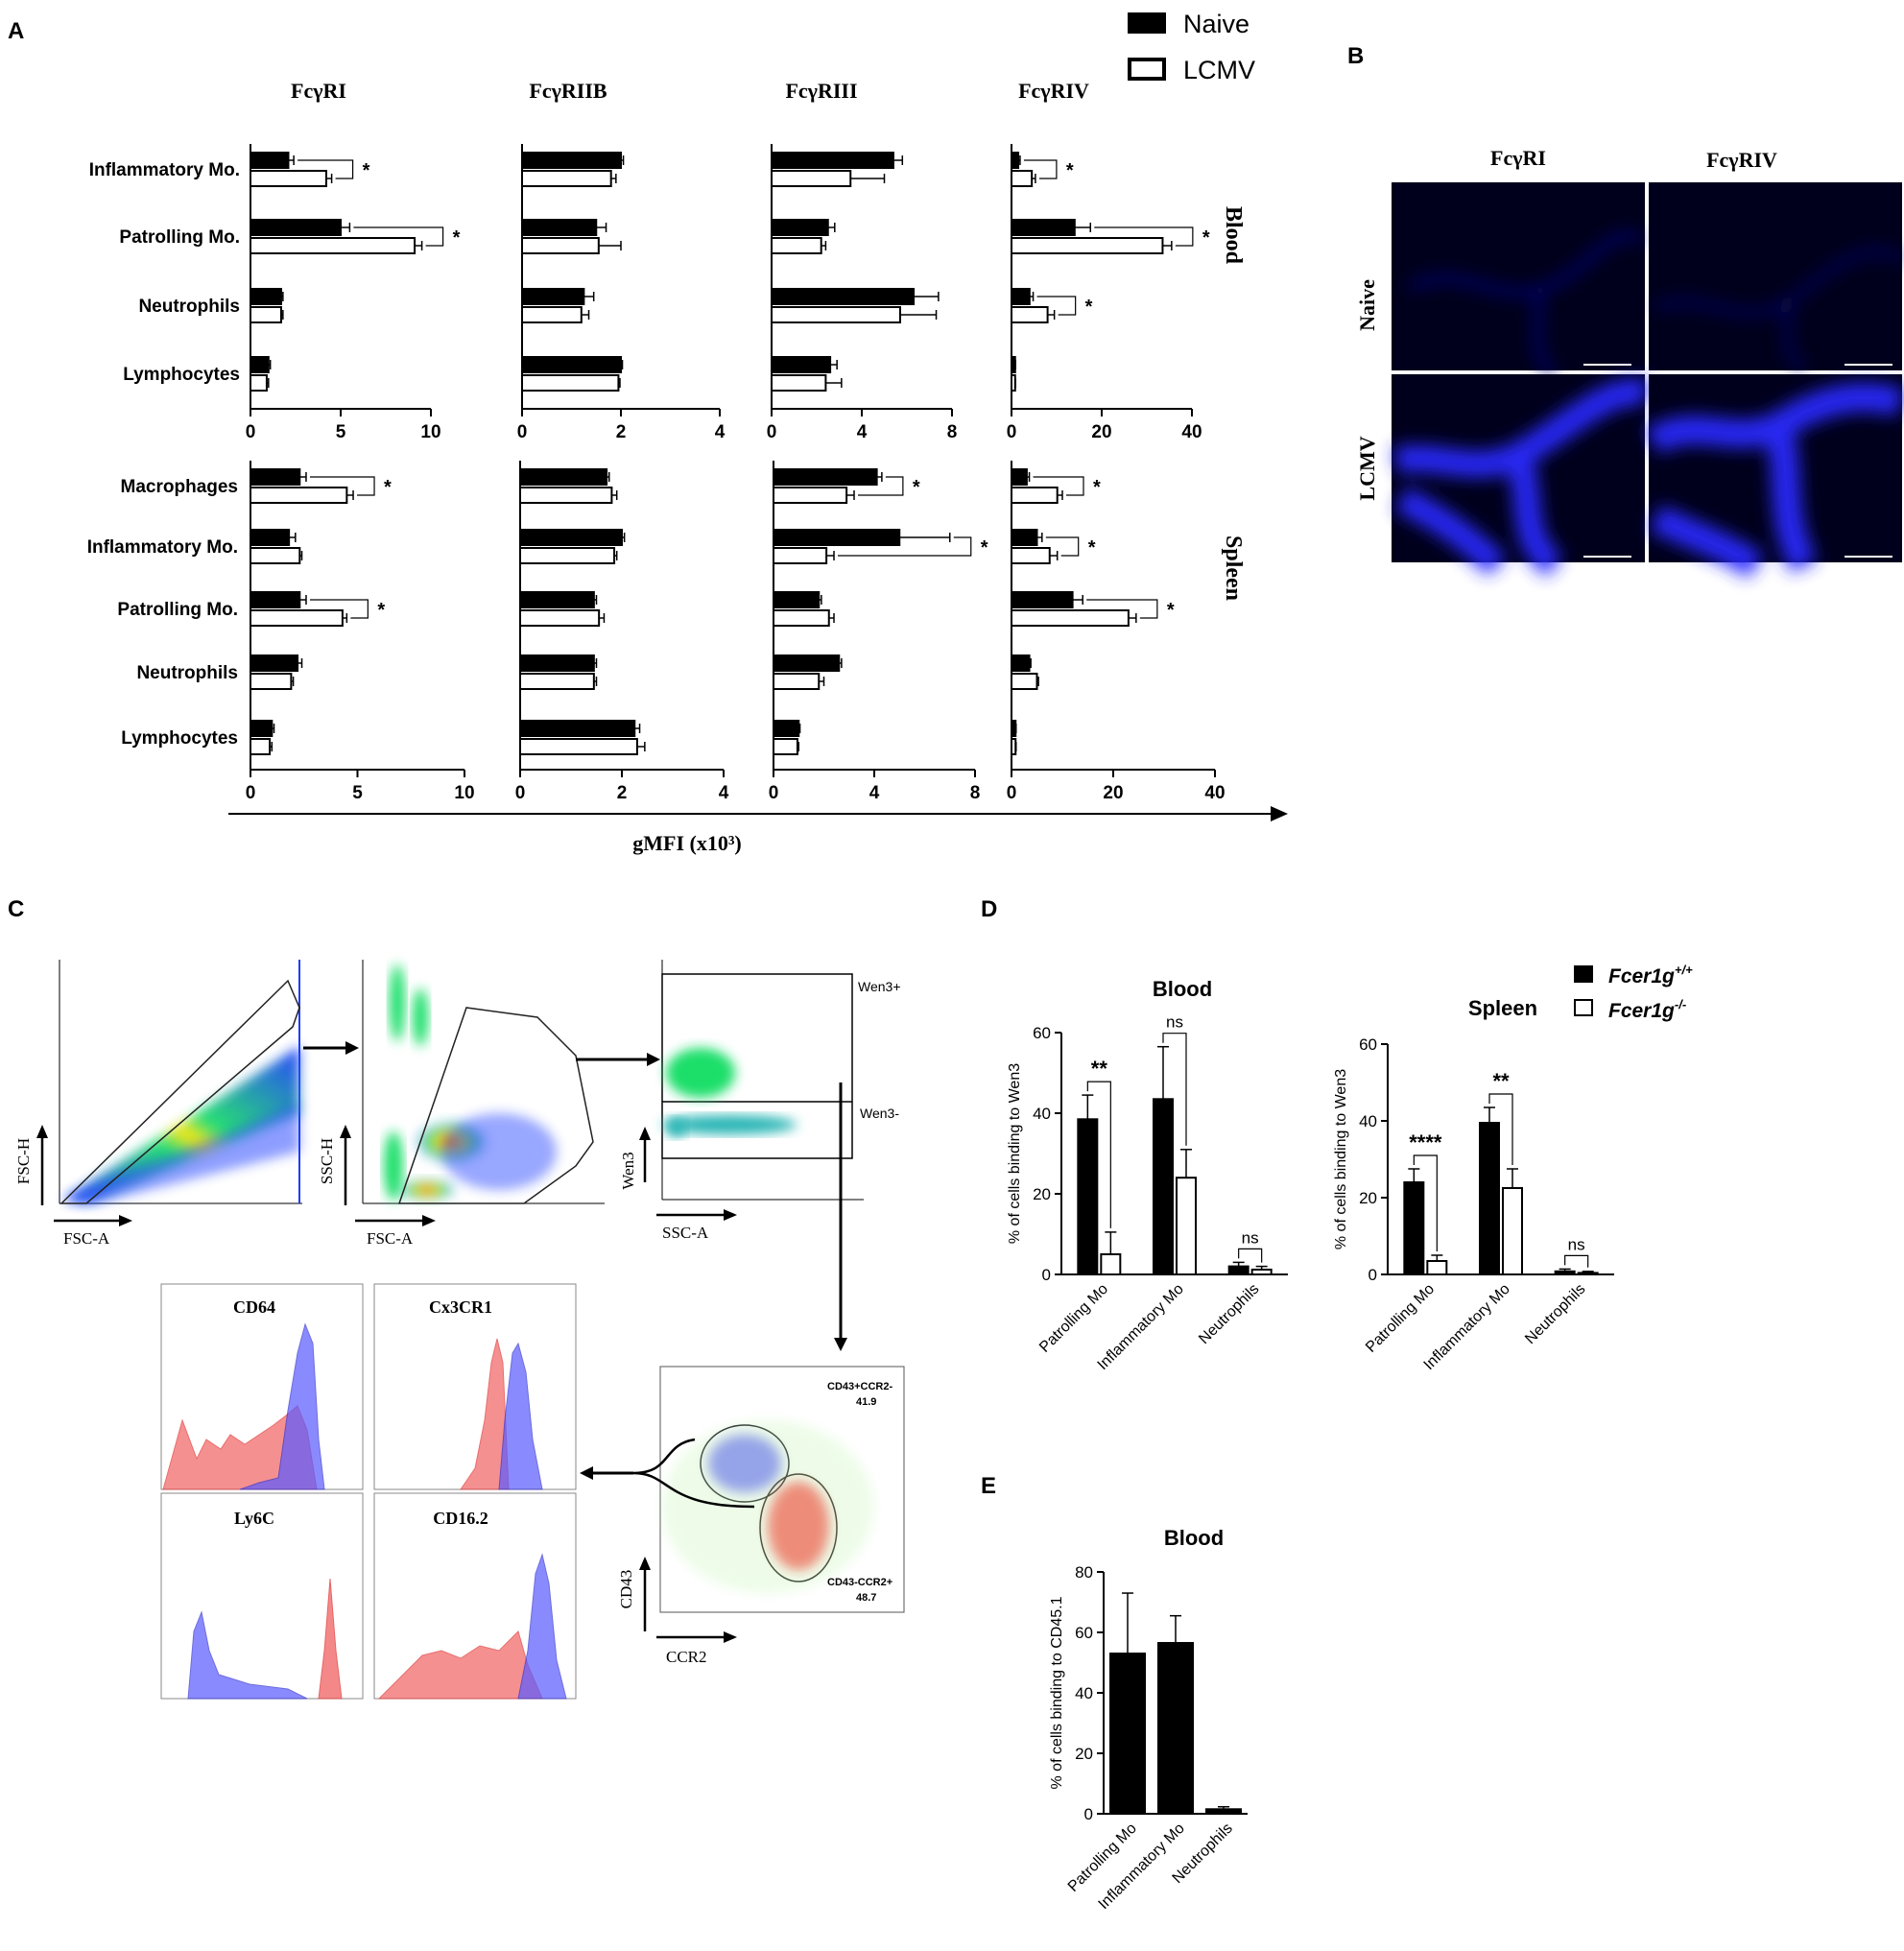  What do you see at coordinates (1174, 1022) in the screenshot?
I see `significance-label: ns` at bounding box center [1174, 1022].